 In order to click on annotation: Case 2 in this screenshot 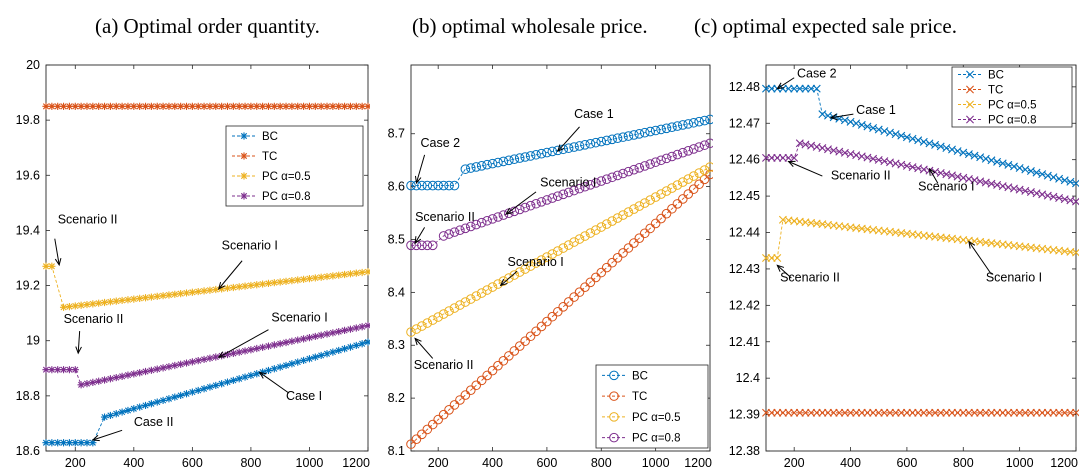, I will do `click(806, 78)`.